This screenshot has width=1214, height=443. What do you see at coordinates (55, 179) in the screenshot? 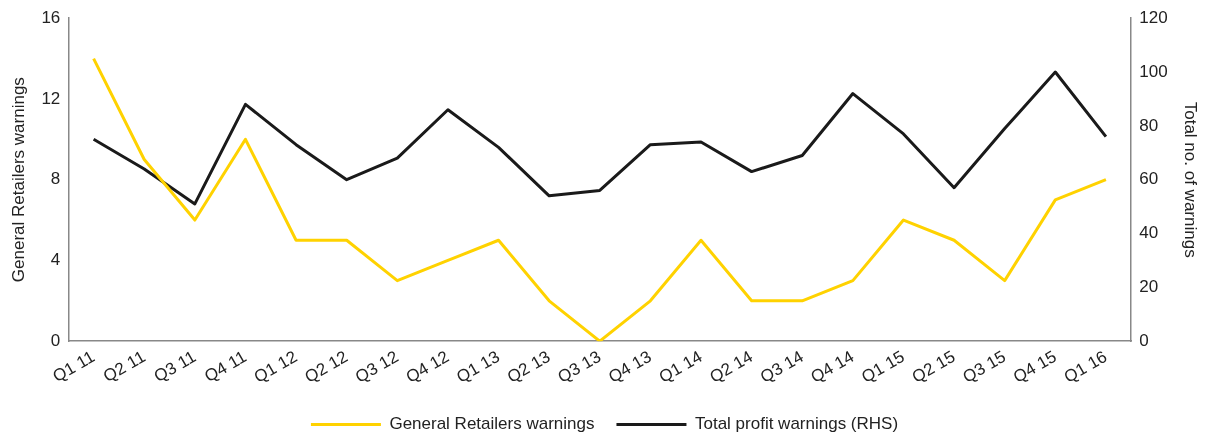
I see `y-tick-label: 8` at bounding box center [55, 179].